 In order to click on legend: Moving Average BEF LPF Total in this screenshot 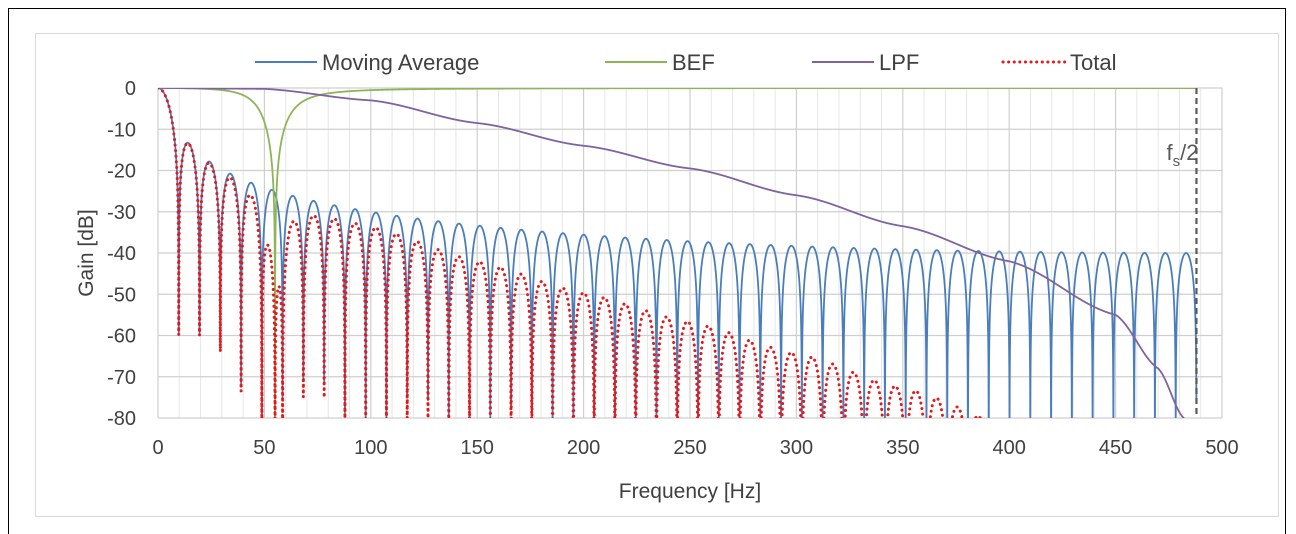, I will do `click(685, 62)`.